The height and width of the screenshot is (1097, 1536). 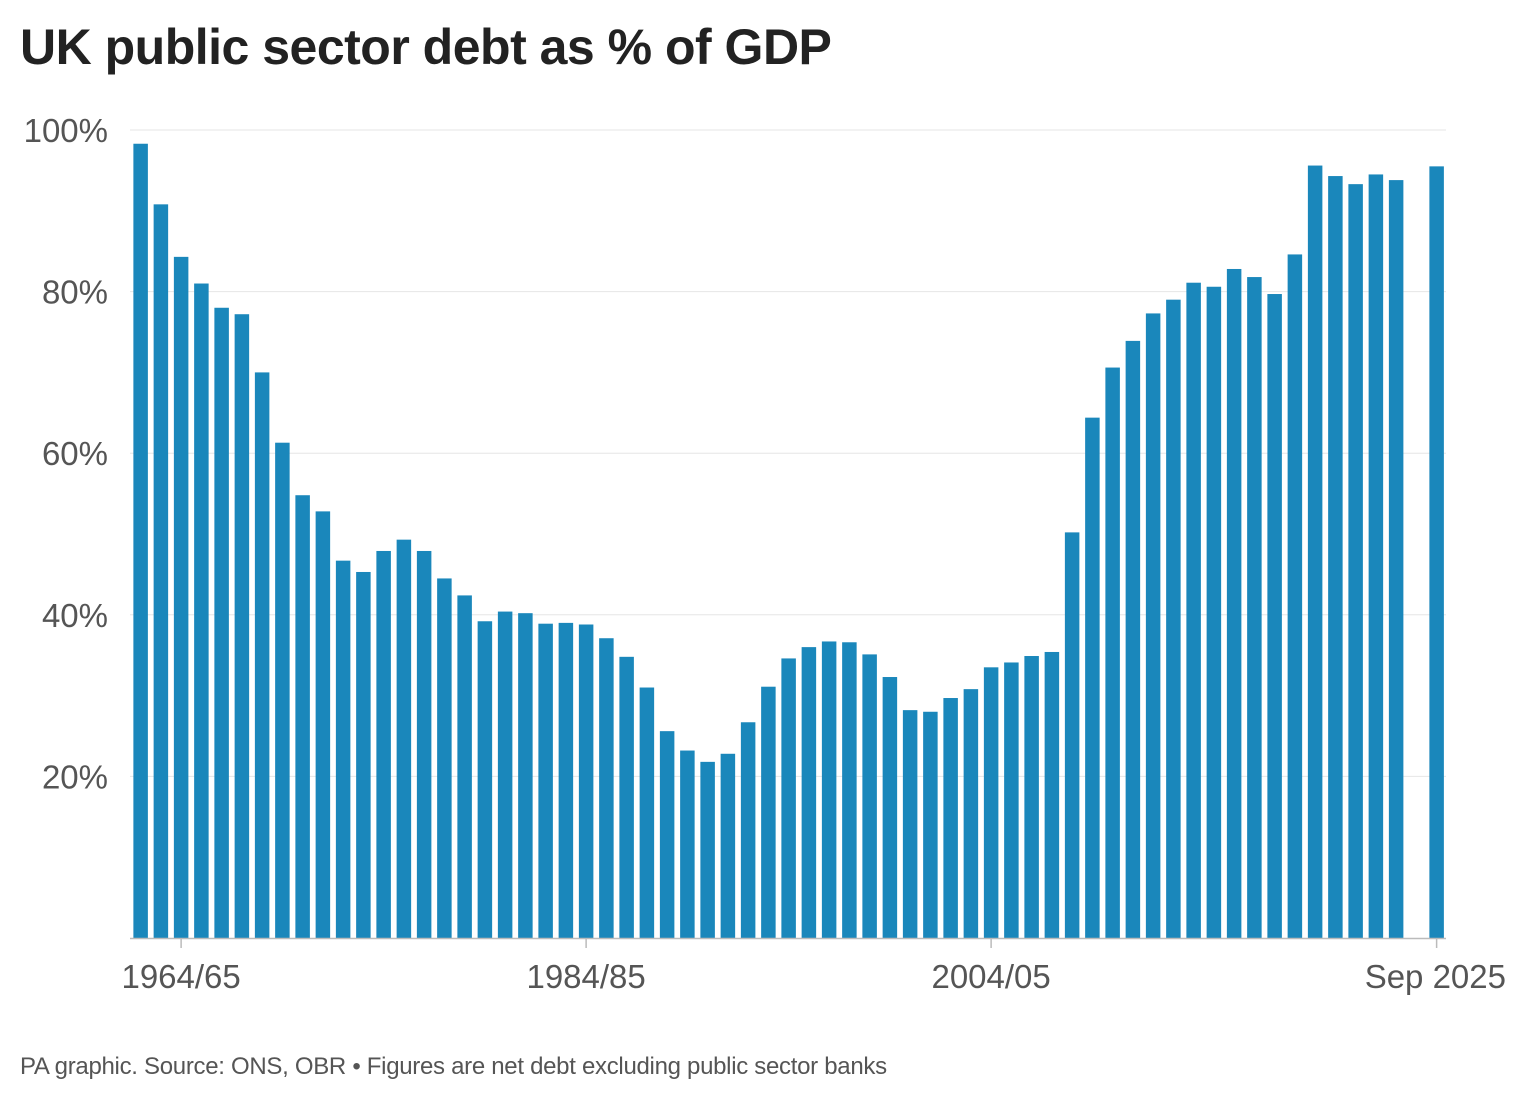 What do you see at coordinates (426, 47) in the screenshot?
I see `chart-title: UK public sector debt as % of GDP` at bounding box center [426, 47].